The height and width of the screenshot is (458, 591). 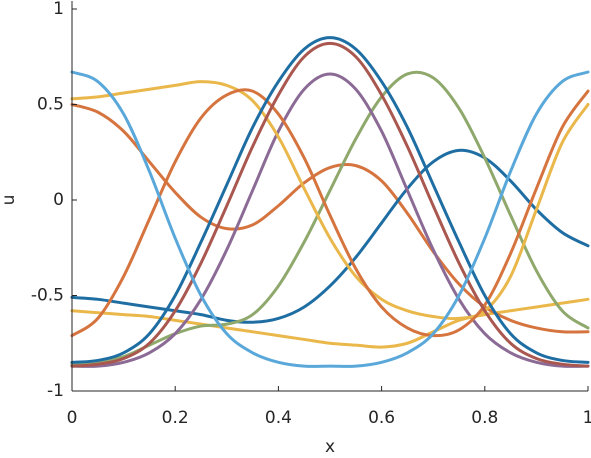 I want to click on x-axis-label: x, so click(x=330, y=447).